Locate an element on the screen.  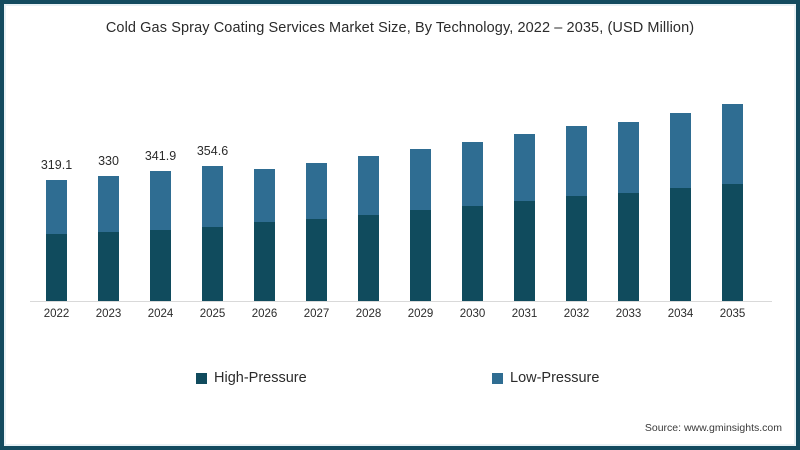
legend-label: Low-Pressure is located at coordinates (555, 378).